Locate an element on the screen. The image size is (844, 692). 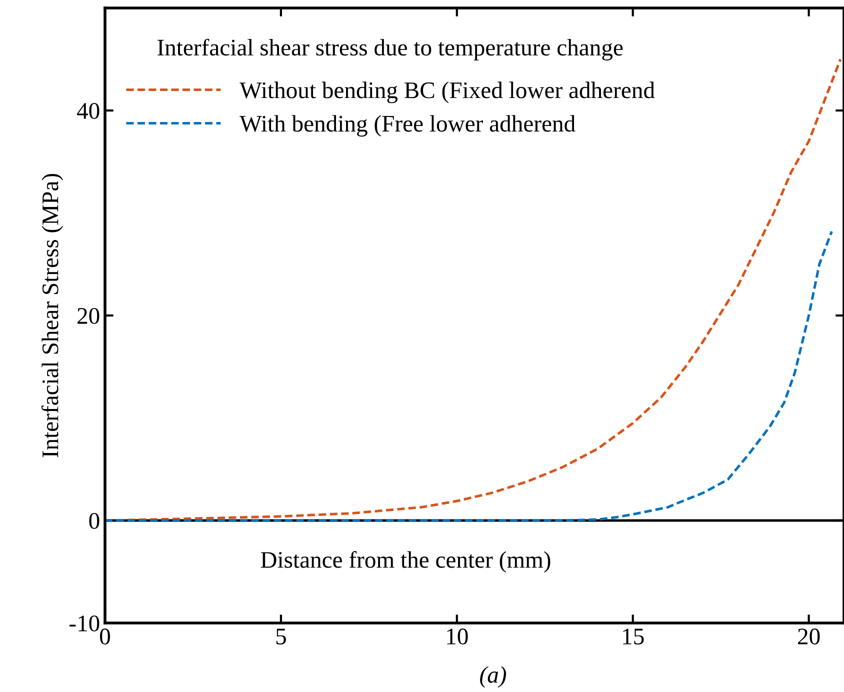
x-tick-label: 5 is located at coordinates (281, 636).